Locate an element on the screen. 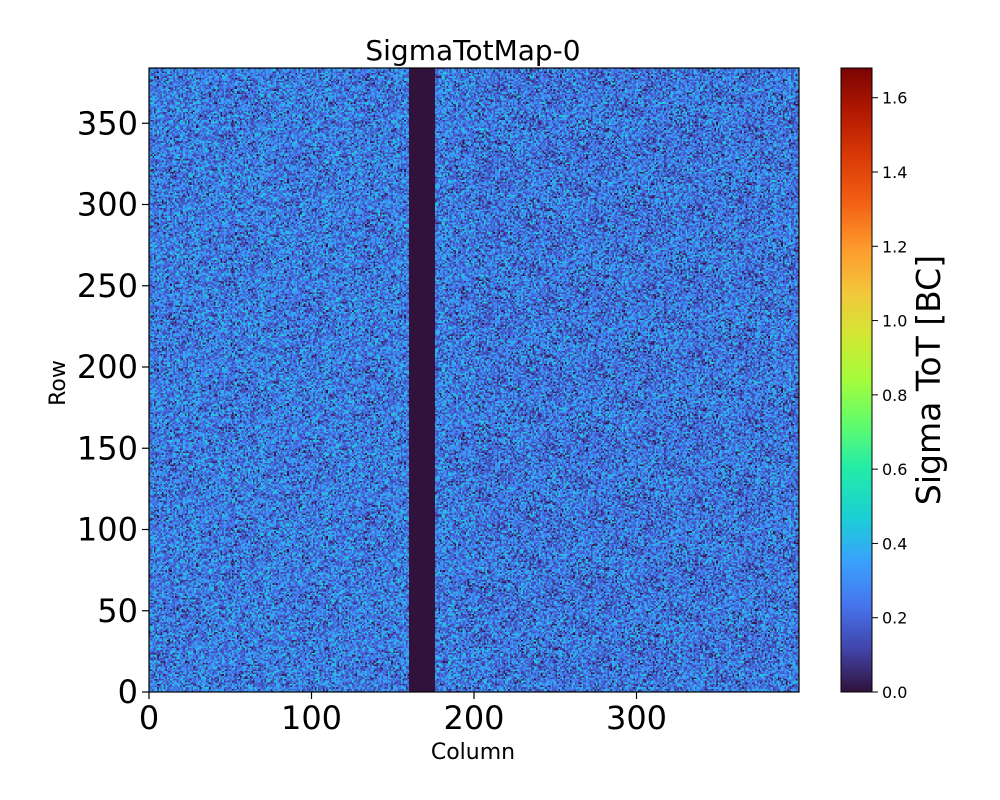 The width and height of the screenshot is (1000, 800). y-tick-label: 50 is located at coordinates (117, 611).